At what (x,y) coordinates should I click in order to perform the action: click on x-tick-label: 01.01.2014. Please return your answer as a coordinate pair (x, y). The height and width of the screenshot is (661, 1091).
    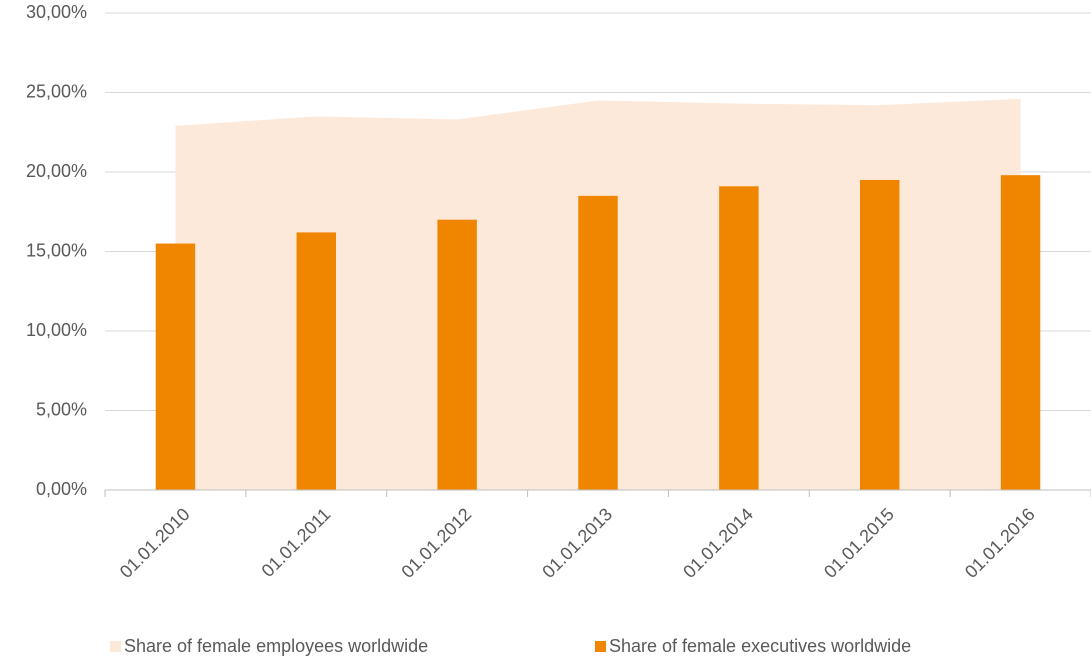
    Looking at the image, I should click on (718, 543).